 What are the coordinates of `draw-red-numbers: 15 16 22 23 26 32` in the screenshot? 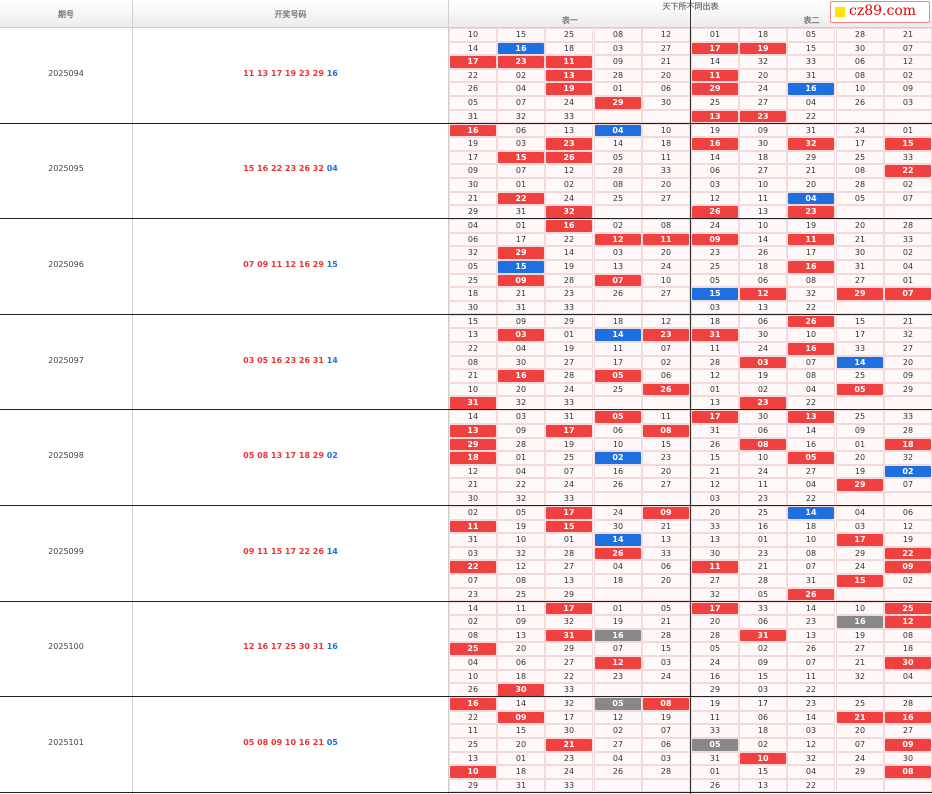 It's located at (285, 169).